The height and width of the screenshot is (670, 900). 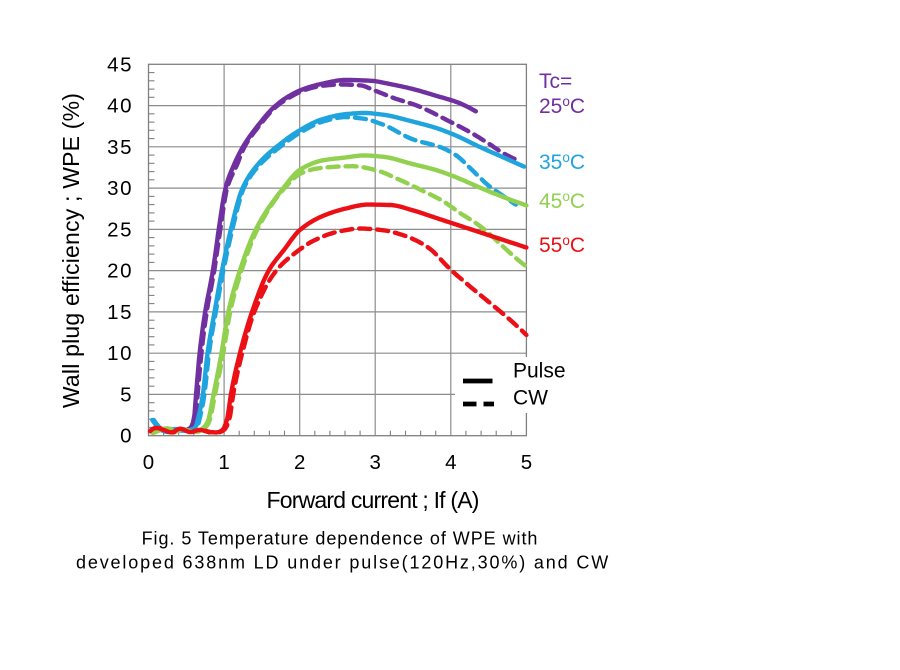 What do you see at coordinates (539, 371) in the screenshot?
I see `svg-text: Pulse` at bounding box center [539, 371].